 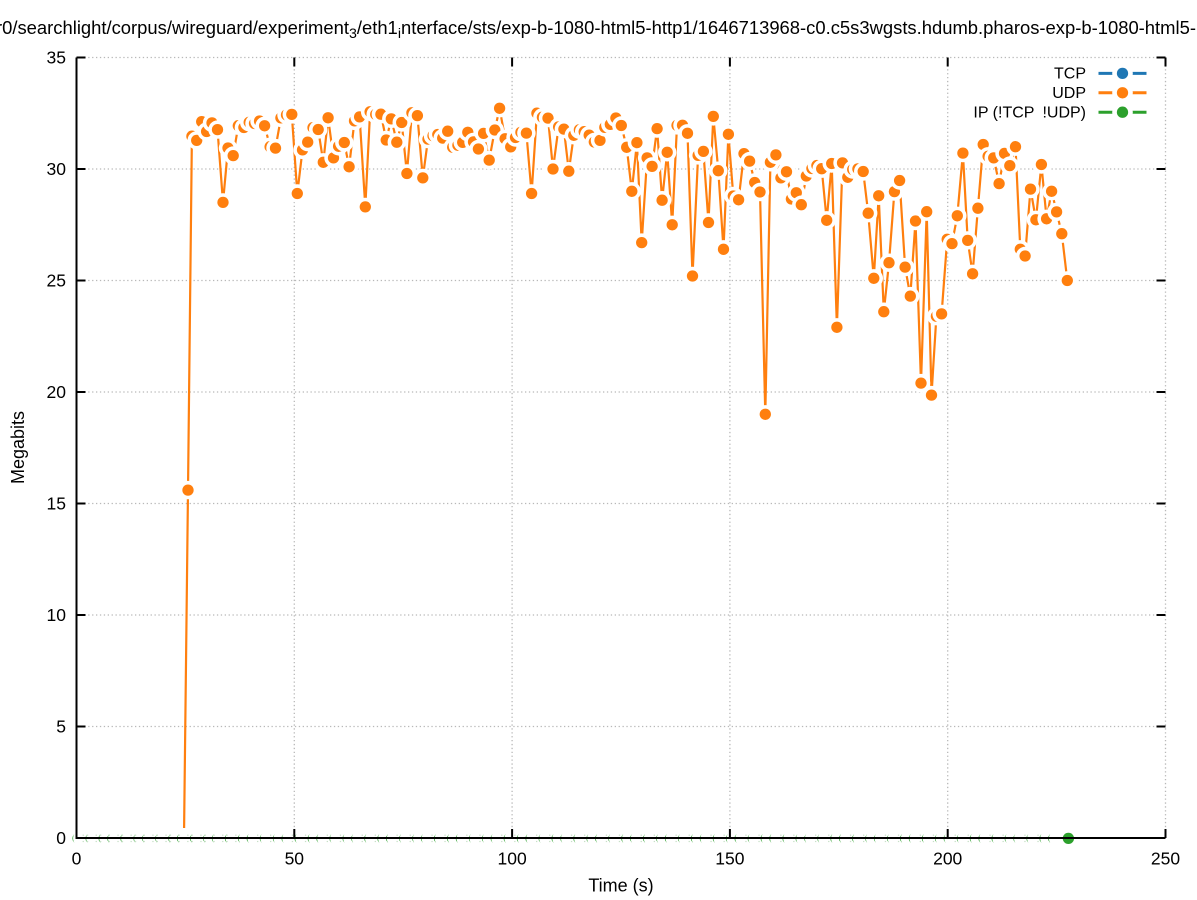 I want to click on svg-text: UDP, so click(x=1069, y=93).